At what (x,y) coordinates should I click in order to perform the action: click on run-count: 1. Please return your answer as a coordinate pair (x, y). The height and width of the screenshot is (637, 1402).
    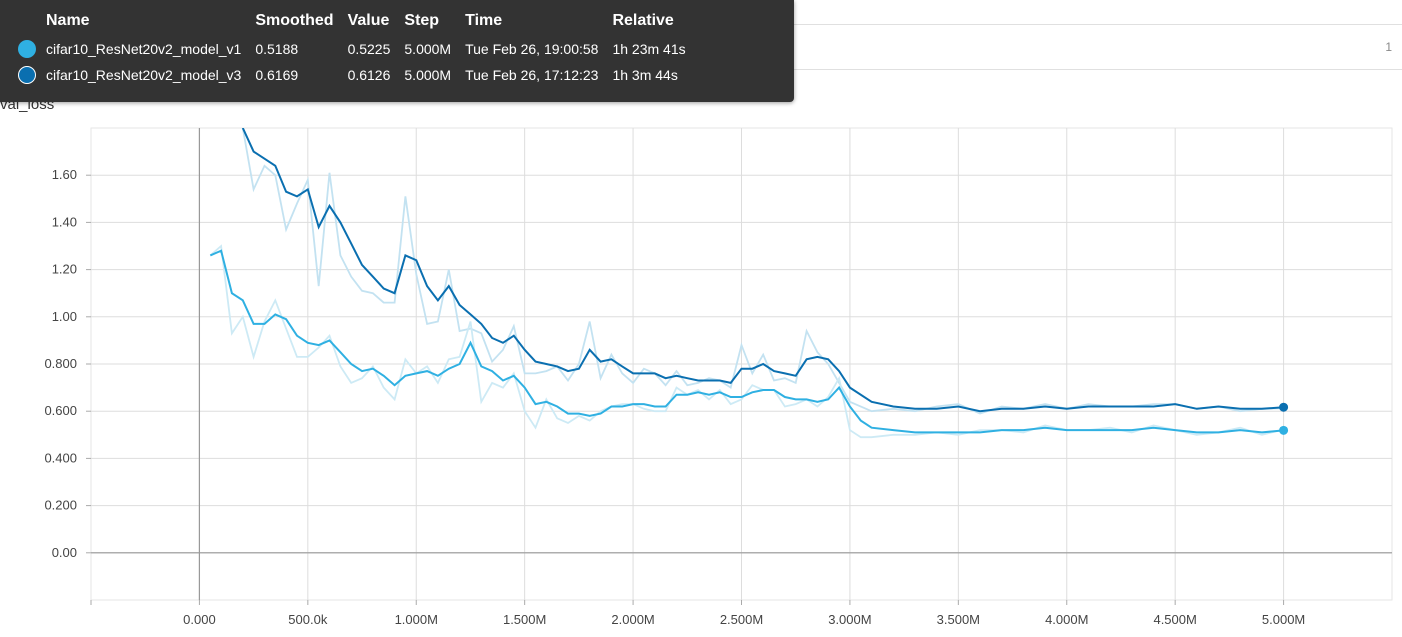
    Looking at the image, I should click on (1388, 47).